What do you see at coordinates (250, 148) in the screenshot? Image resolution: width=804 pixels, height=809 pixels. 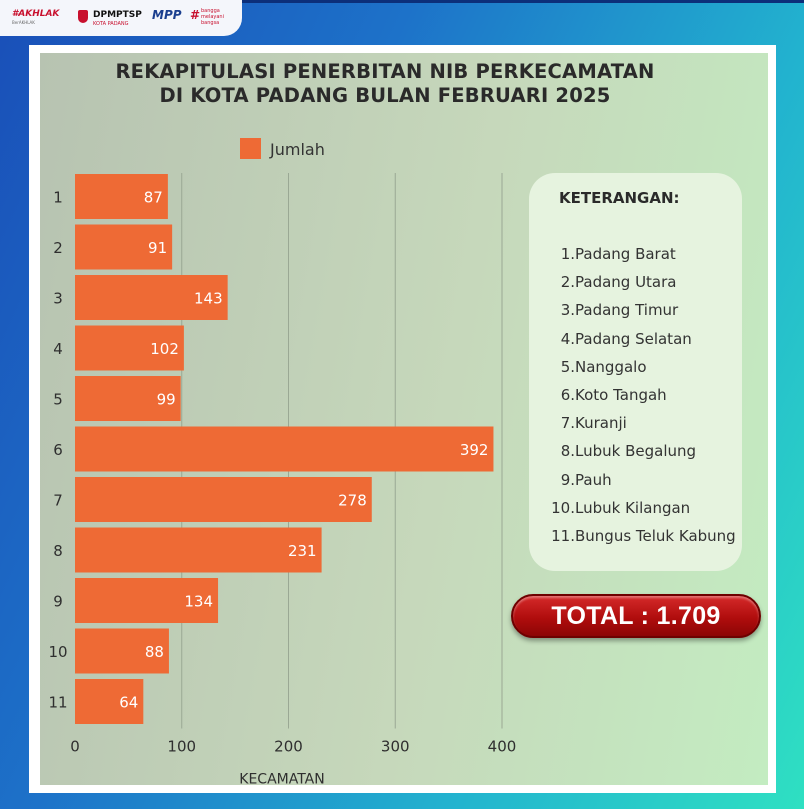 I see `legend-swatch` at bounding box center [250, 148].